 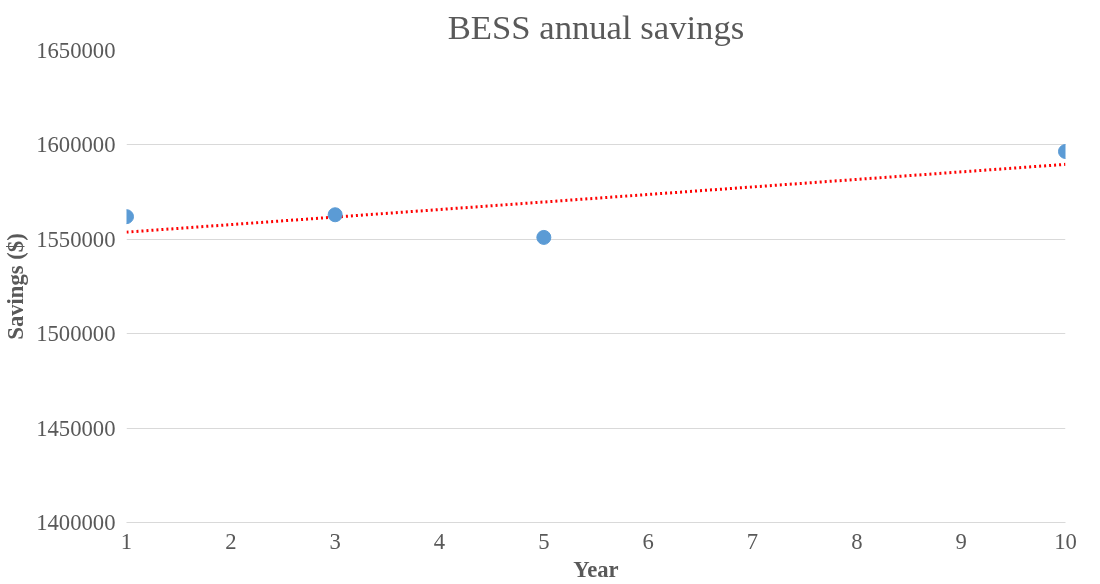 What do you see at coordinates (961, 541) in the screenshot?
I see `x-tick-label: 9` at bounding box center [961, 541].